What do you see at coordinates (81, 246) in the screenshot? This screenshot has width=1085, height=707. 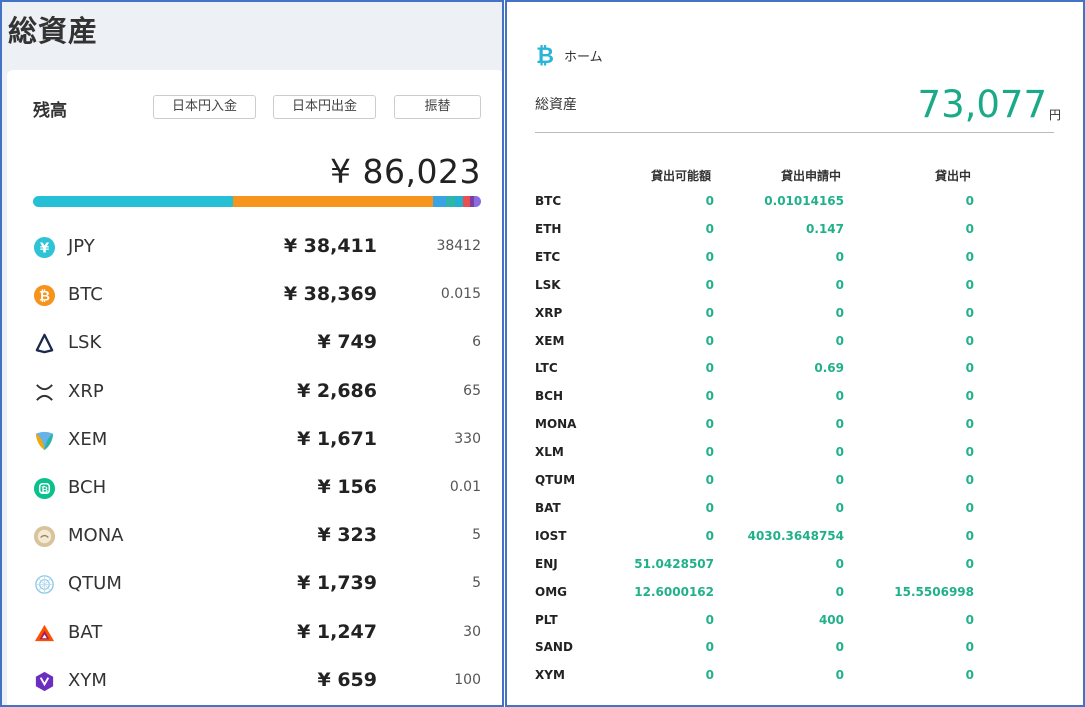 I see `asset-symbol: JPY` at bounding box center [81, 246].